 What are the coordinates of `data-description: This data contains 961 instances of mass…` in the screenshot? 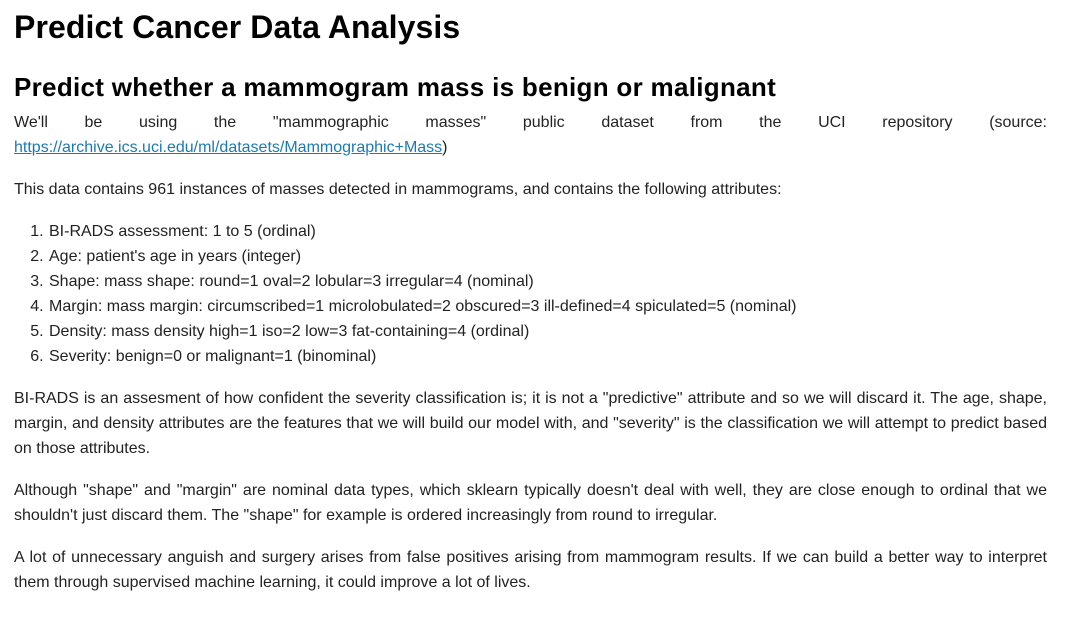 It's located at (398, 189).